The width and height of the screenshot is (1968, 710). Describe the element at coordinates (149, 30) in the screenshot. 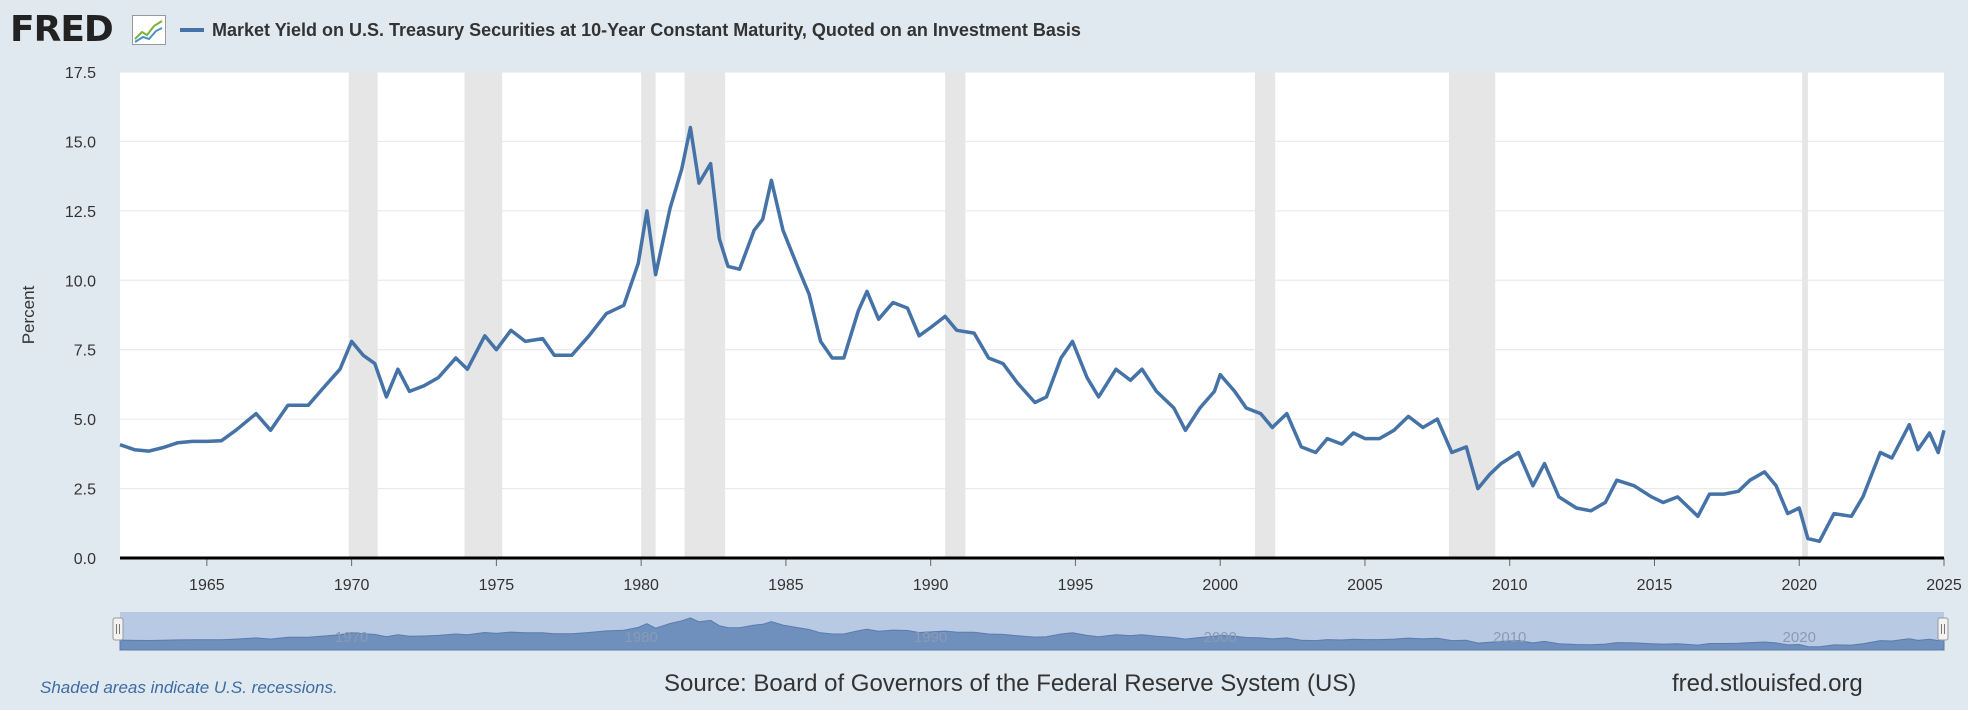

I see `fred-graph-icon` at that location.